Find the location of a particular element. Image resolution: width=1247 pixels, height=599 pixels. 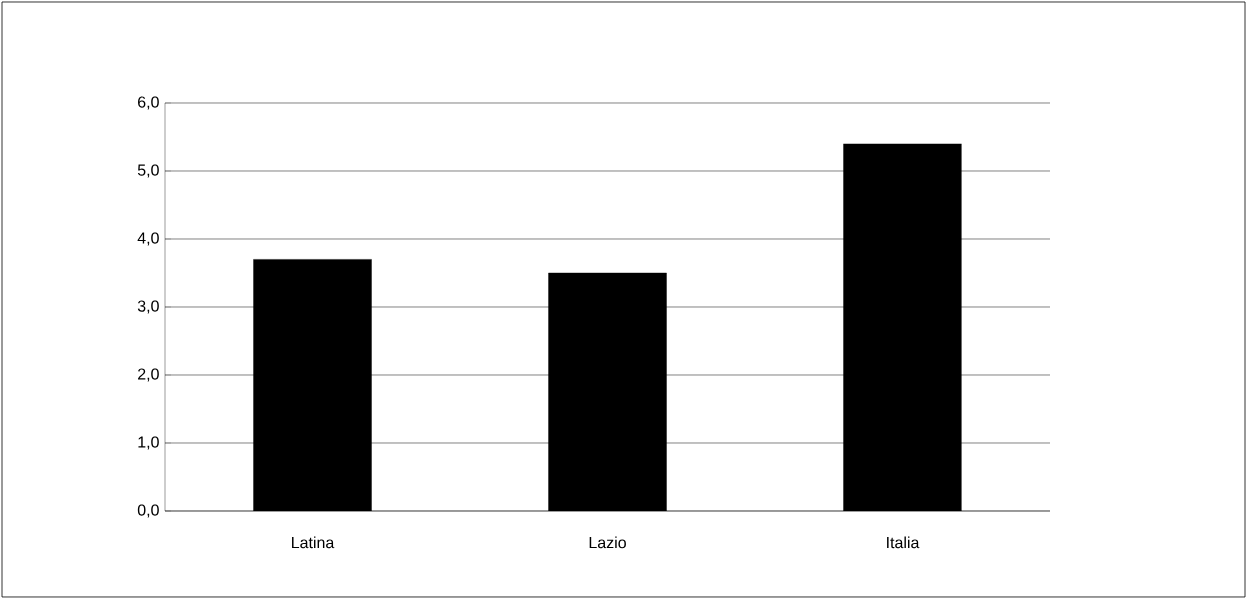

x-tick-label: Lazio is located at coordinates (607, 542).